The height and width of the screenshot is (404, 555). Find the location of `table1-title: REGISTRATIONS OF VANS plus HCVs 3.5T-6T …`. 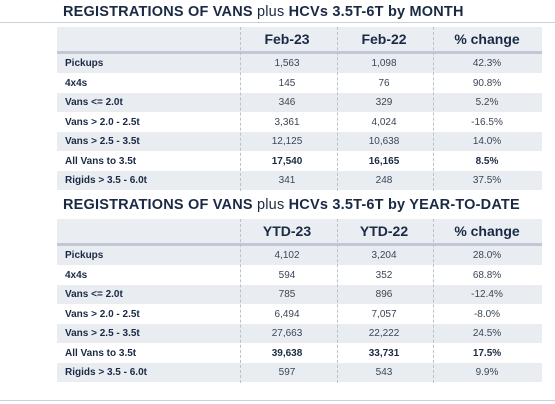

table1-title: REGISTRATIONS OF VANS plus HCVs 3.5T-6T … is located at coordinates (263, 12).